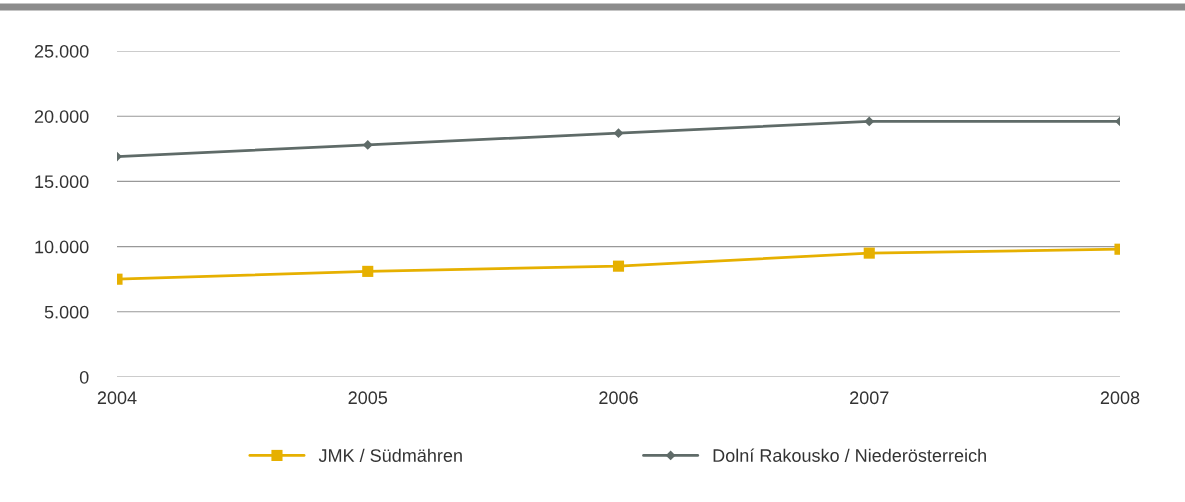 The image size is (1185, 502). Describe the element at coordinates (66, 312) in the screenshot. I see `y-tick-label: 5.000` at that location.